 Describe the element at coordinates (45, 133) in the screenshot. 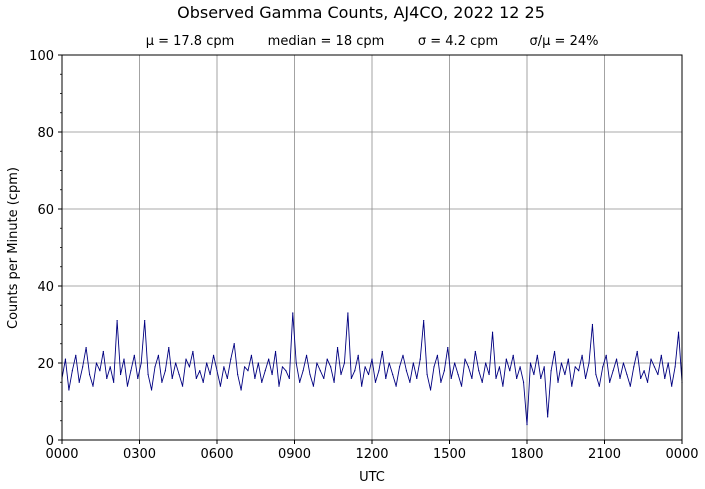

I see `y-tick-label: 80` at that location.